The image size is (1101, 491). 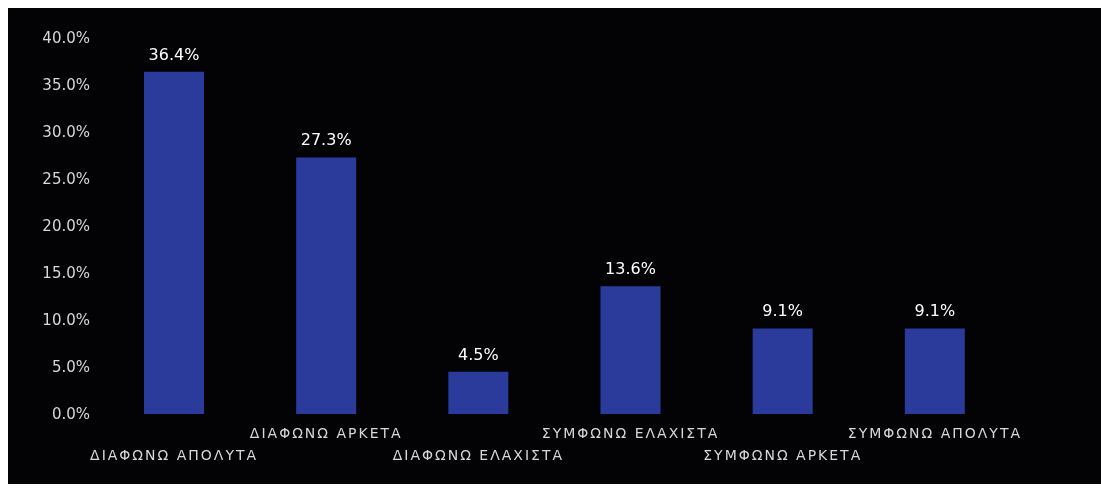 I want to click on data-label: 13.6%, so click(x=630, y=269).